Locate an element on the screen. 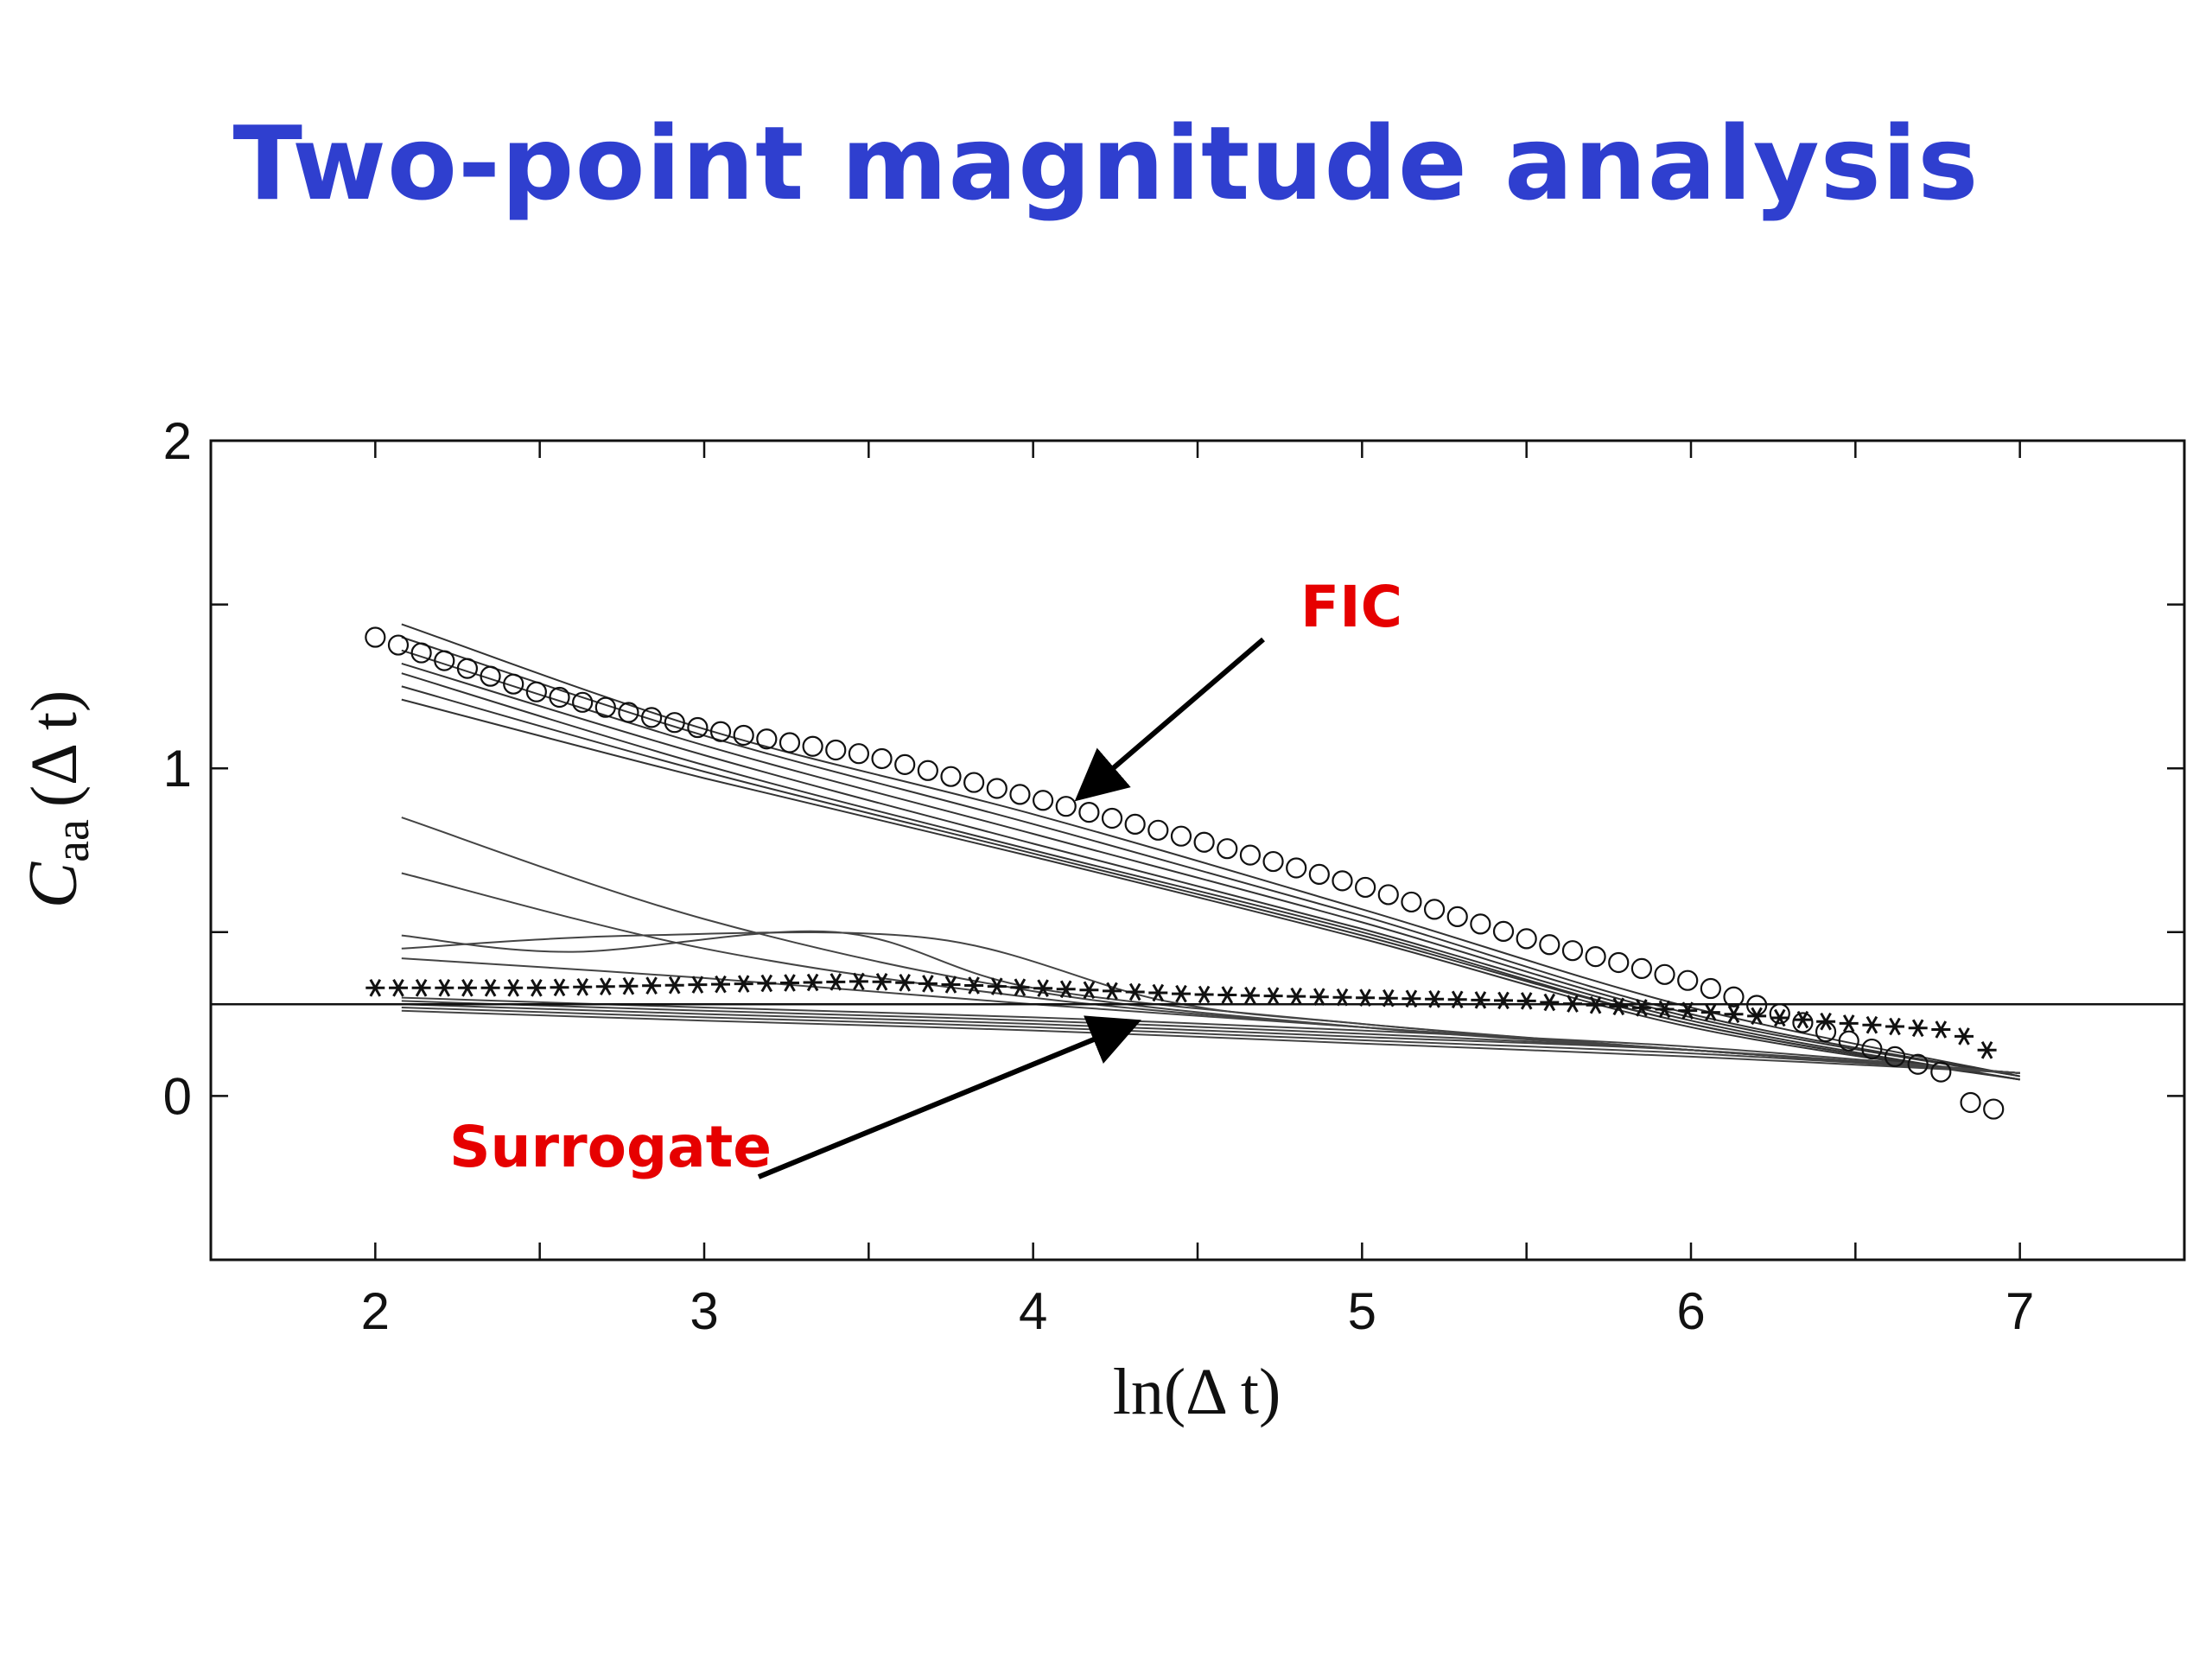 This screenshot has width=2212, height=1659. x-tick-label: 4 is located at coordinates (1033, 1311).